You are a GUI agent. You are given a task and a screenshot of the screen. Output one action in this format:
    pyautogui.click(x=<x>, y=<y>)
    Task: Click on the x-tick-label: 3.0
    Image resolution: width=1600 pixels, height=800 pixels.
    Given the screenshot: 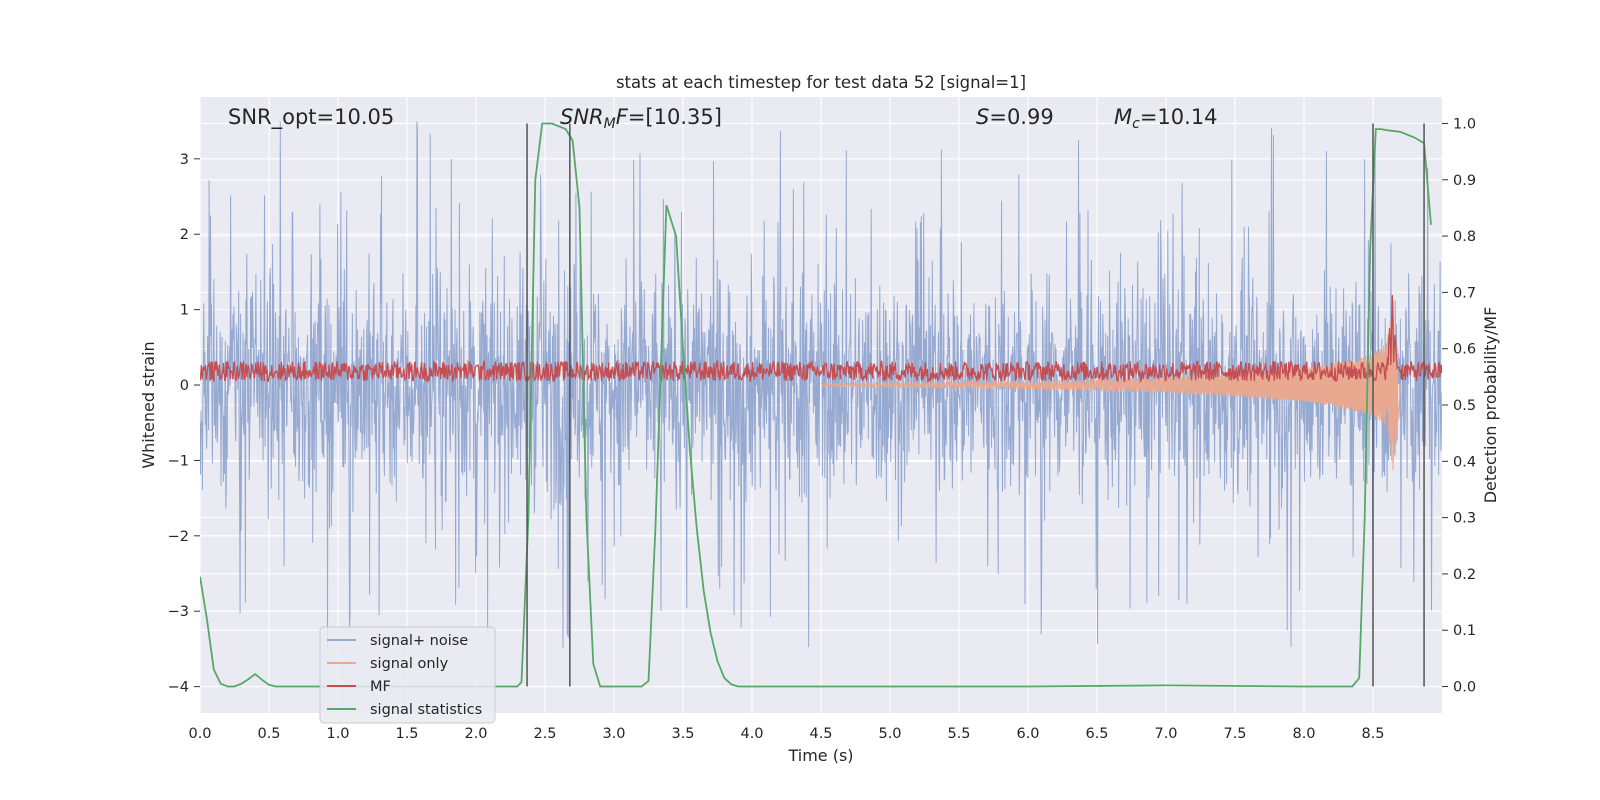 What is the action you would take?
    pyautogui.click(x=613, y=734)
    